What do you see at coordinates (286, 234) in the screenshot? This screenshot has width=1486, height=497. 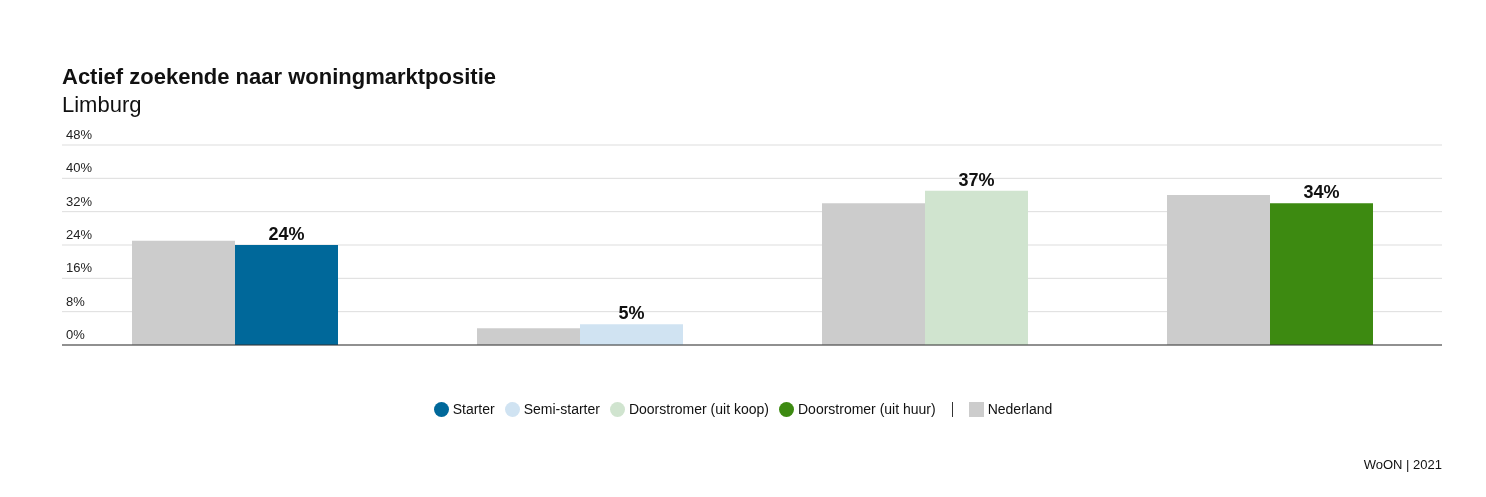 I see `data-label: 24%` at bounding box center [286, 234].